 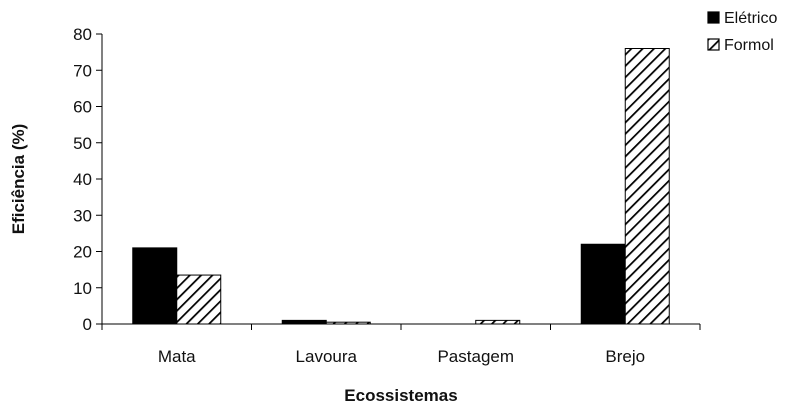 I want to click on x-tick-label: Mata, so click(x=177, y=356).